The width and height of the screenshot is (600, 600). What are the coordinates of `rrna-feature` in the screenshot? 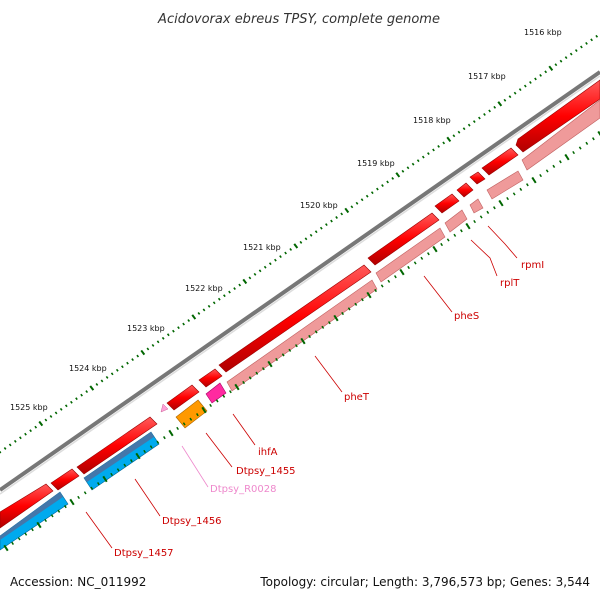 It's located at (191, 414).